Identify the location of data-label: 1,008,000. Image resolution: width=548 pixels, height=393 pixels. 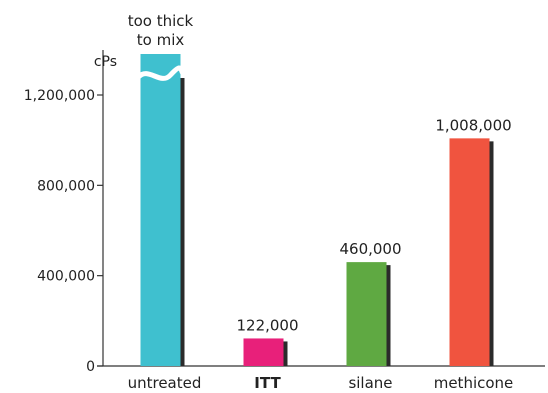
(473, 125).